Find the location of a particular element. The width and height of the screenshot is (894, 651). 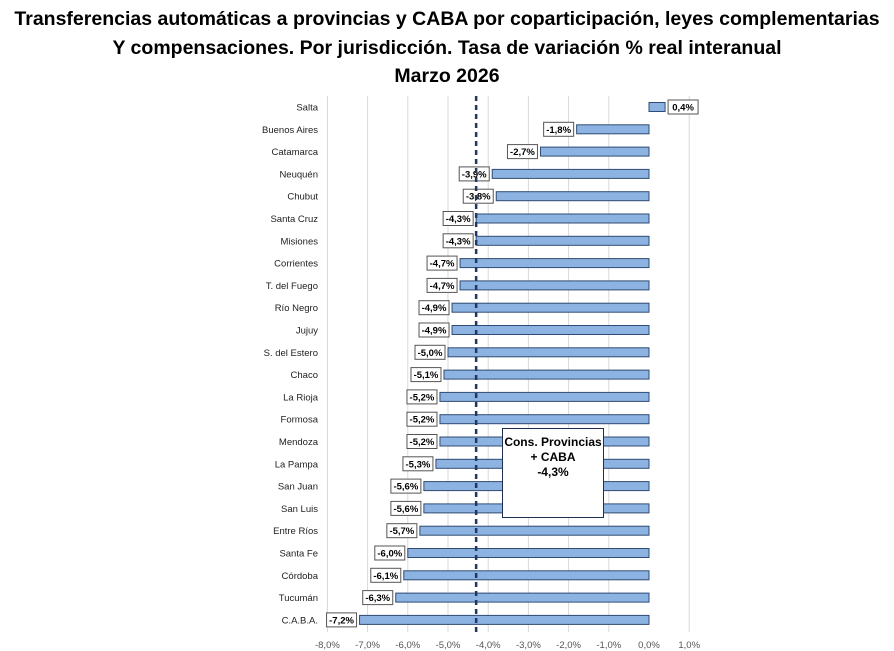

category-label: Formosa is located at coordinates (300, 420).